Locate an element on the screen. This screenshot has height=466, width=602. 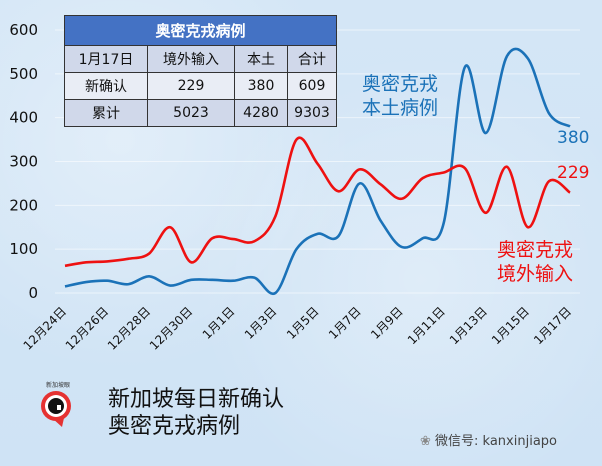
footer-title-line1: 新加坡每日新确认 is located at coordinates (196, 399).